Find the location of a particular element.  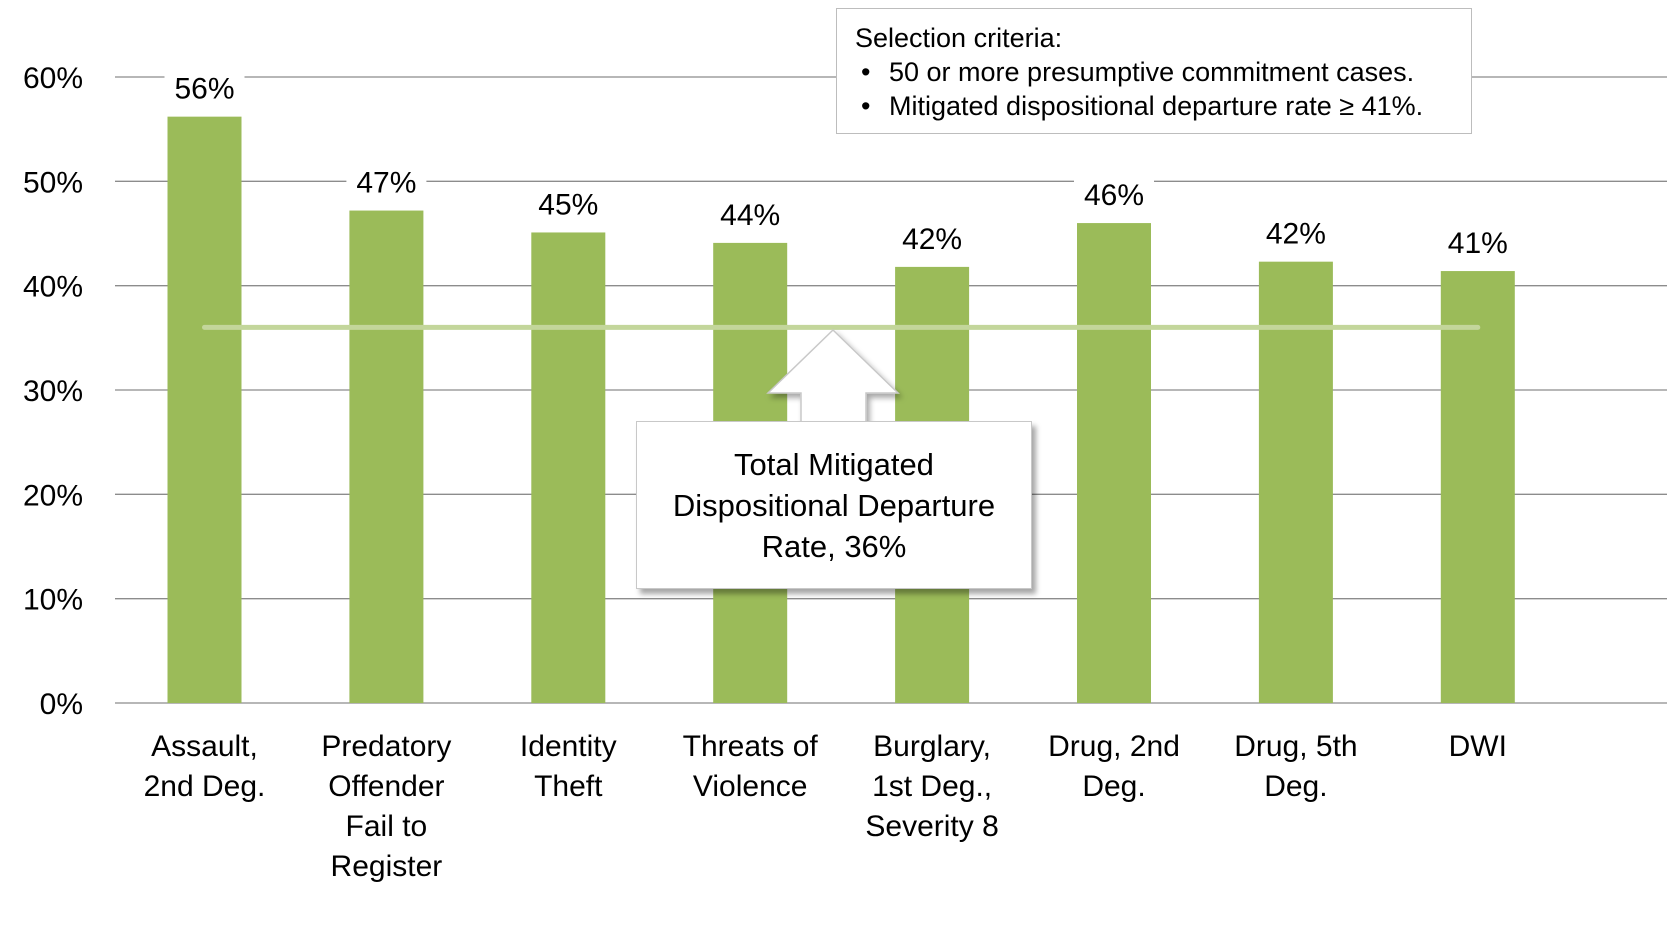

data-label: 56% is located at coordinates (204, 89).